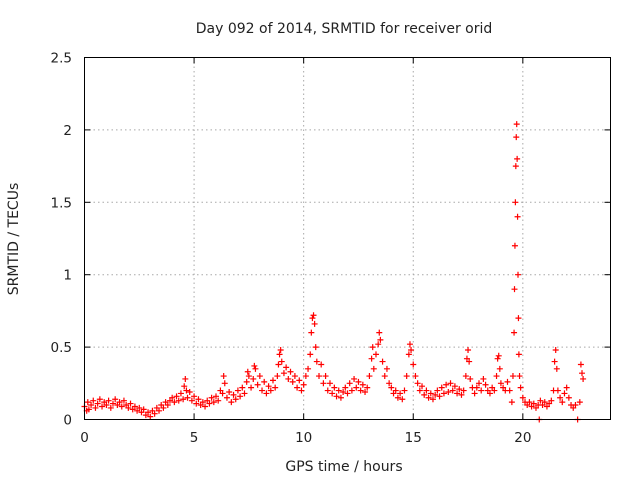 The height and width of the screenshot is (480, 640). I want to click on x-tick-label: 20, so click(522, 438).